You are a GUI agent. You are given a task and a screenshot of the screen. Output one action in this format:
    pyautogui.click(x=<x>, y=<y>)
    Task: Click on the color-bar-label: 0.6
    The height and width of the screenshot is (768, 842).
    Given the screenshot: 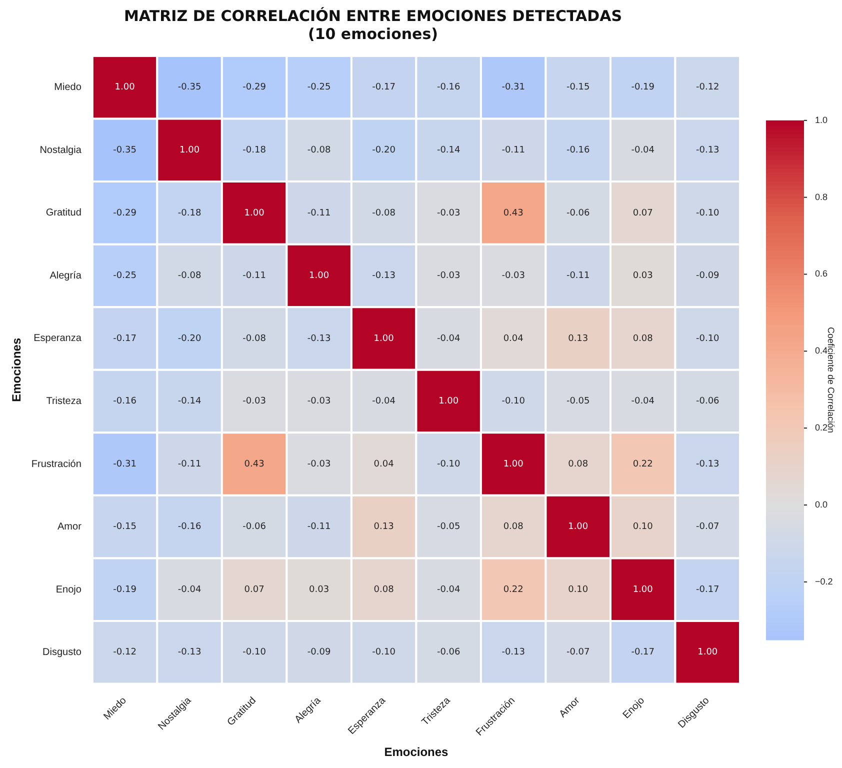 What is the action you would take?
    pyautogui.click(x=821, y=273)
    